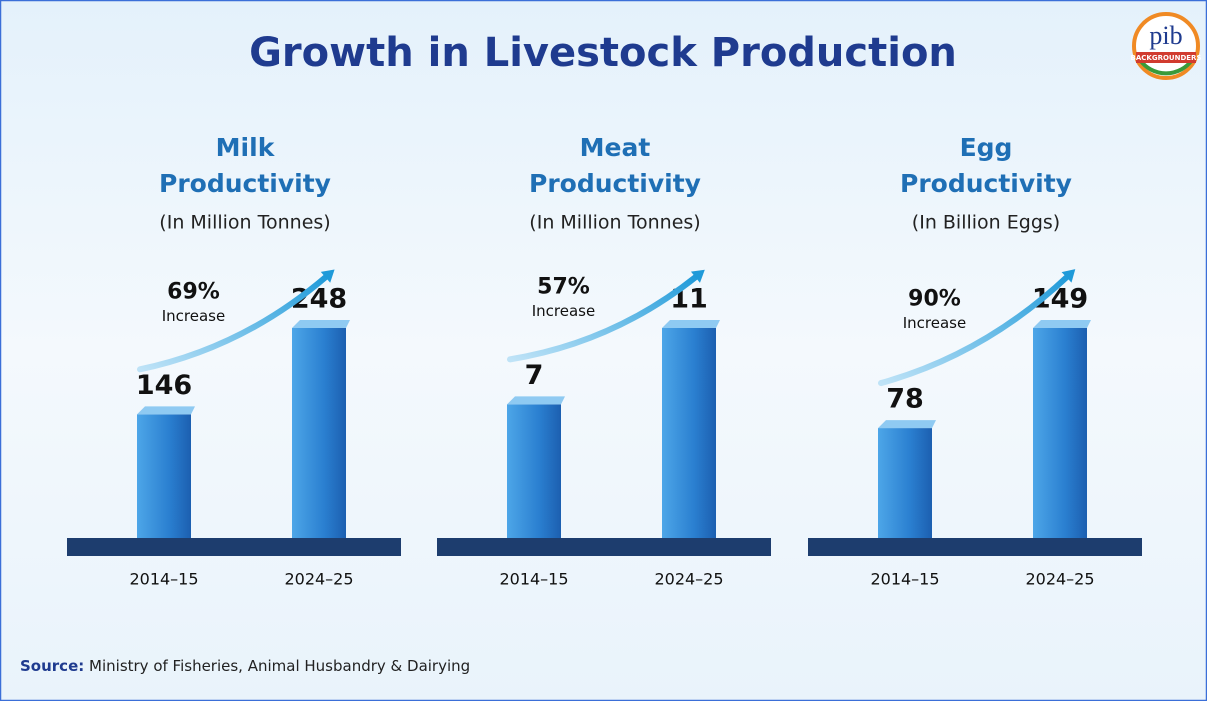  Describe the element at coordinates (164, 385) in the screenshot. I see `value-label: 146` at that location.